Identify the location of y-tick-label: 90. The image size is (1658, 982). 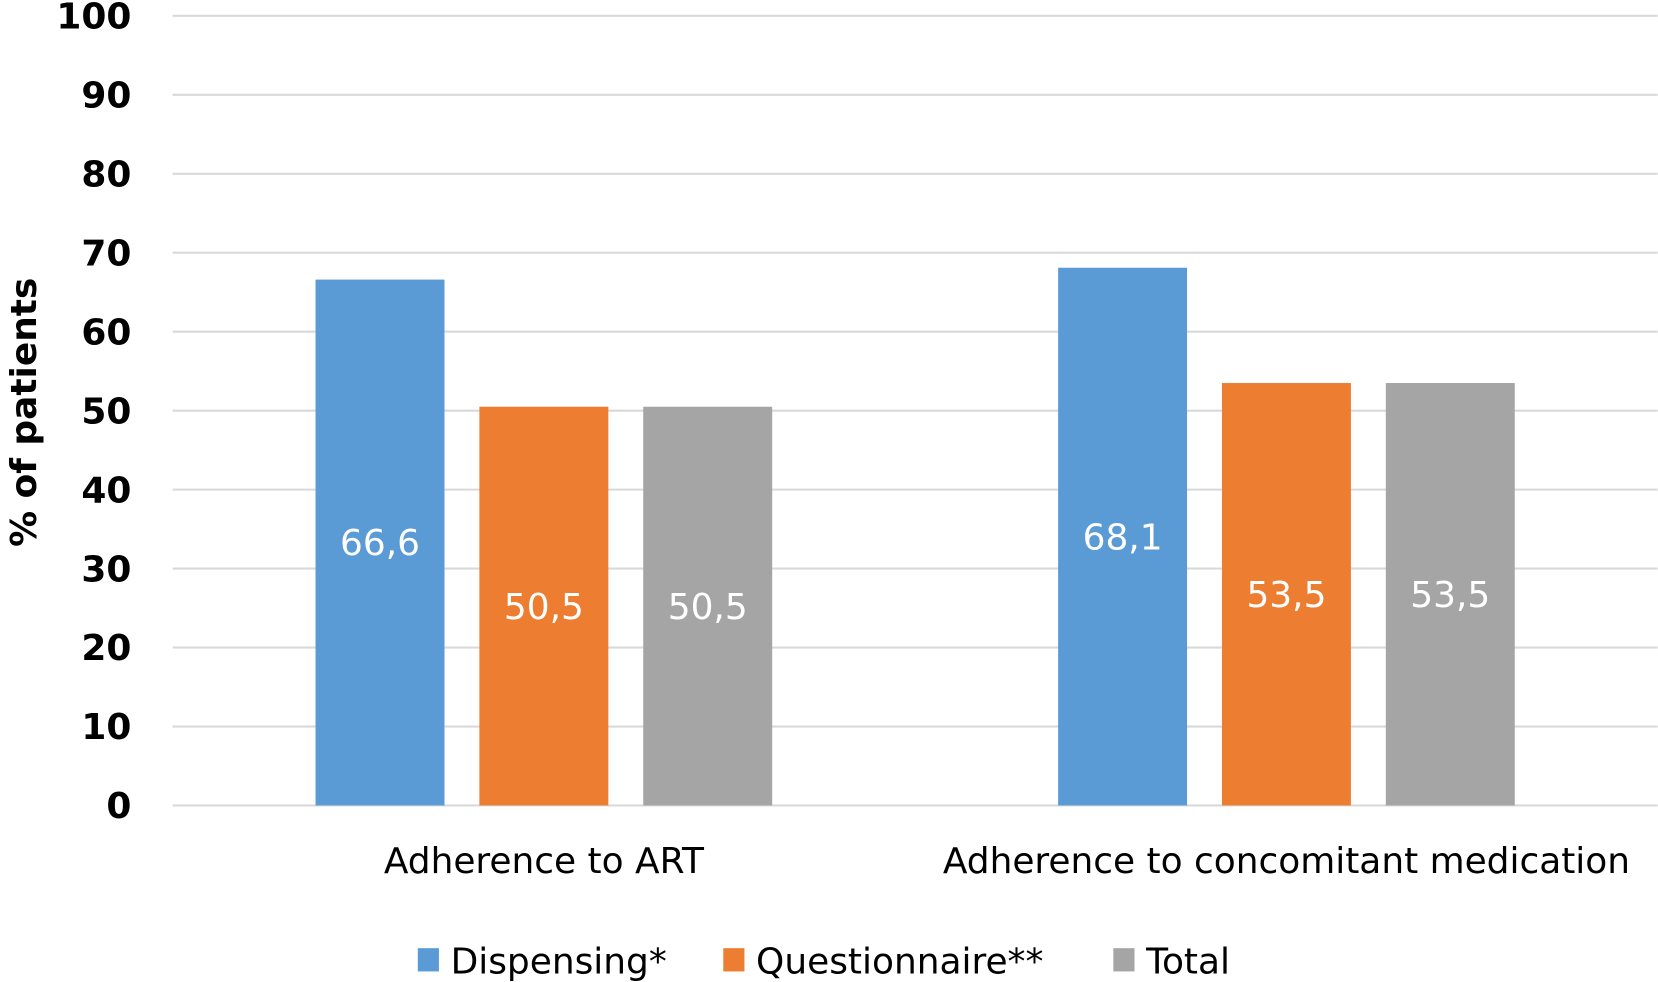
(106, 96).